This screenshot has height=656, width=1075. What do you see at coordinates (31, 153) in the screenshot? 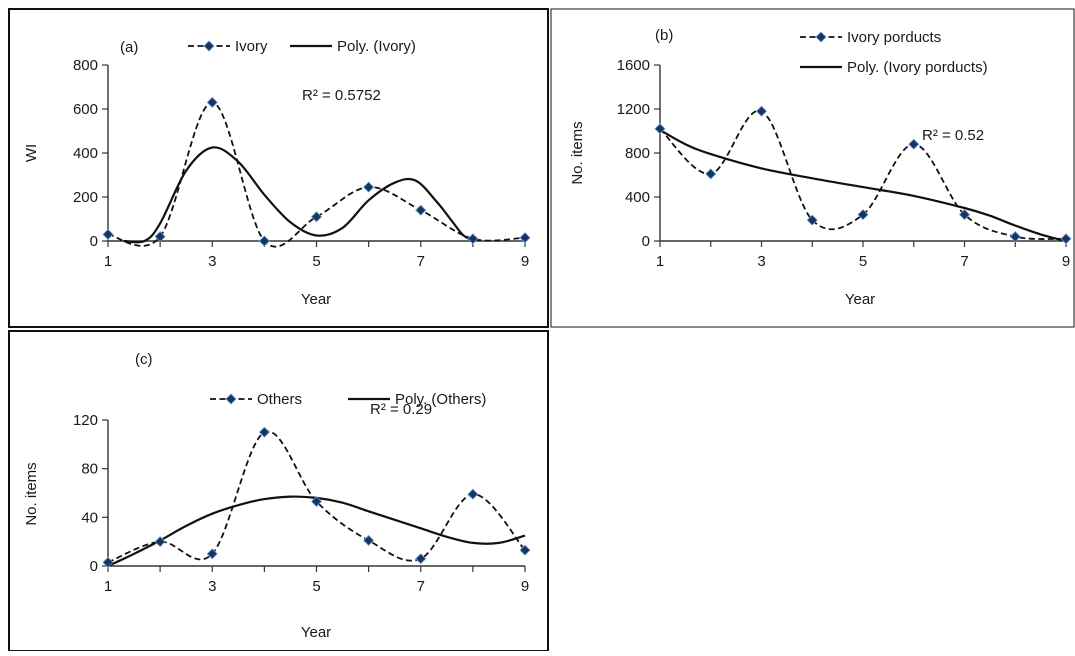
I see `panel-a-ylabel: WI` at bounding box center [31, 153].